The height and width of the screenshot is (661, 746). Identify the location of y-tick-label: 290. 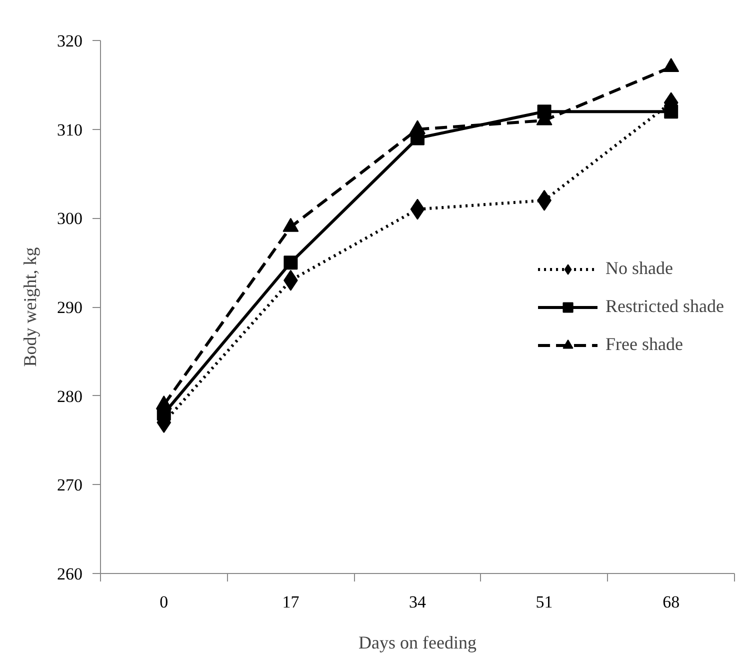
(69, 307).